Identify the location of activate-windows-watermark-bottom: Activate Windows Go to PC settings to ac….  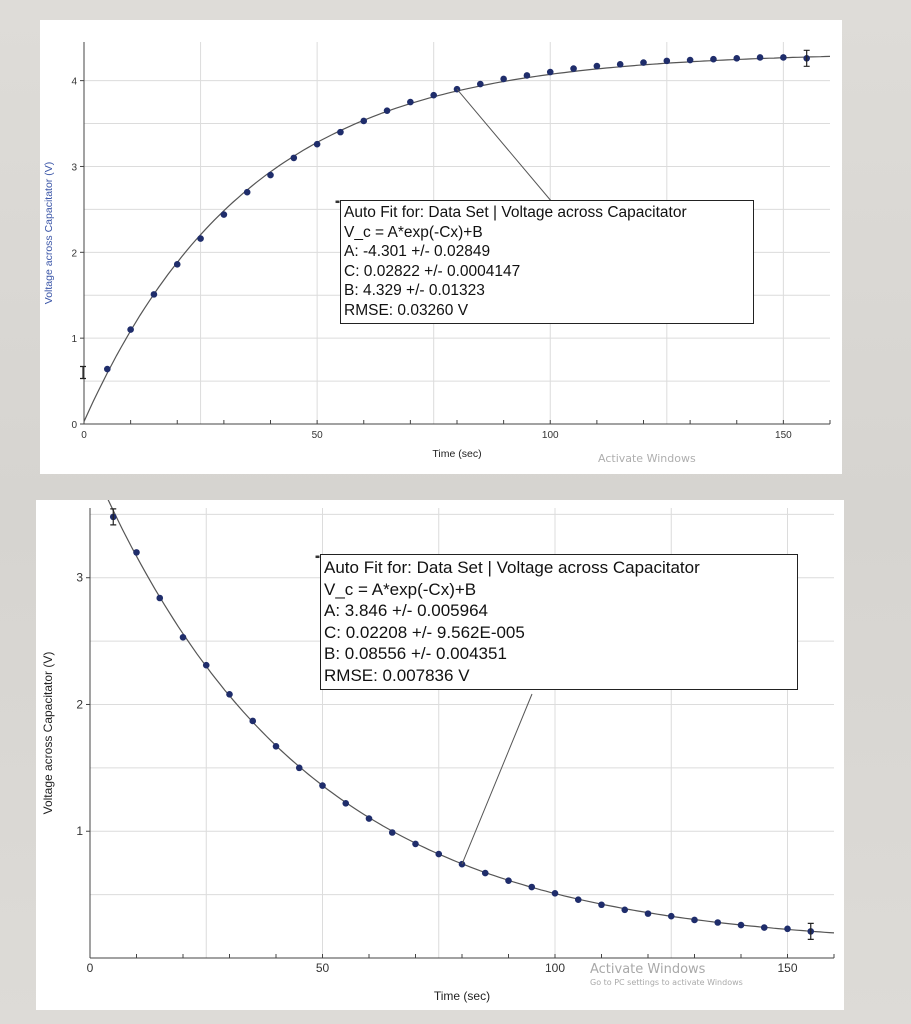
(666, 974).